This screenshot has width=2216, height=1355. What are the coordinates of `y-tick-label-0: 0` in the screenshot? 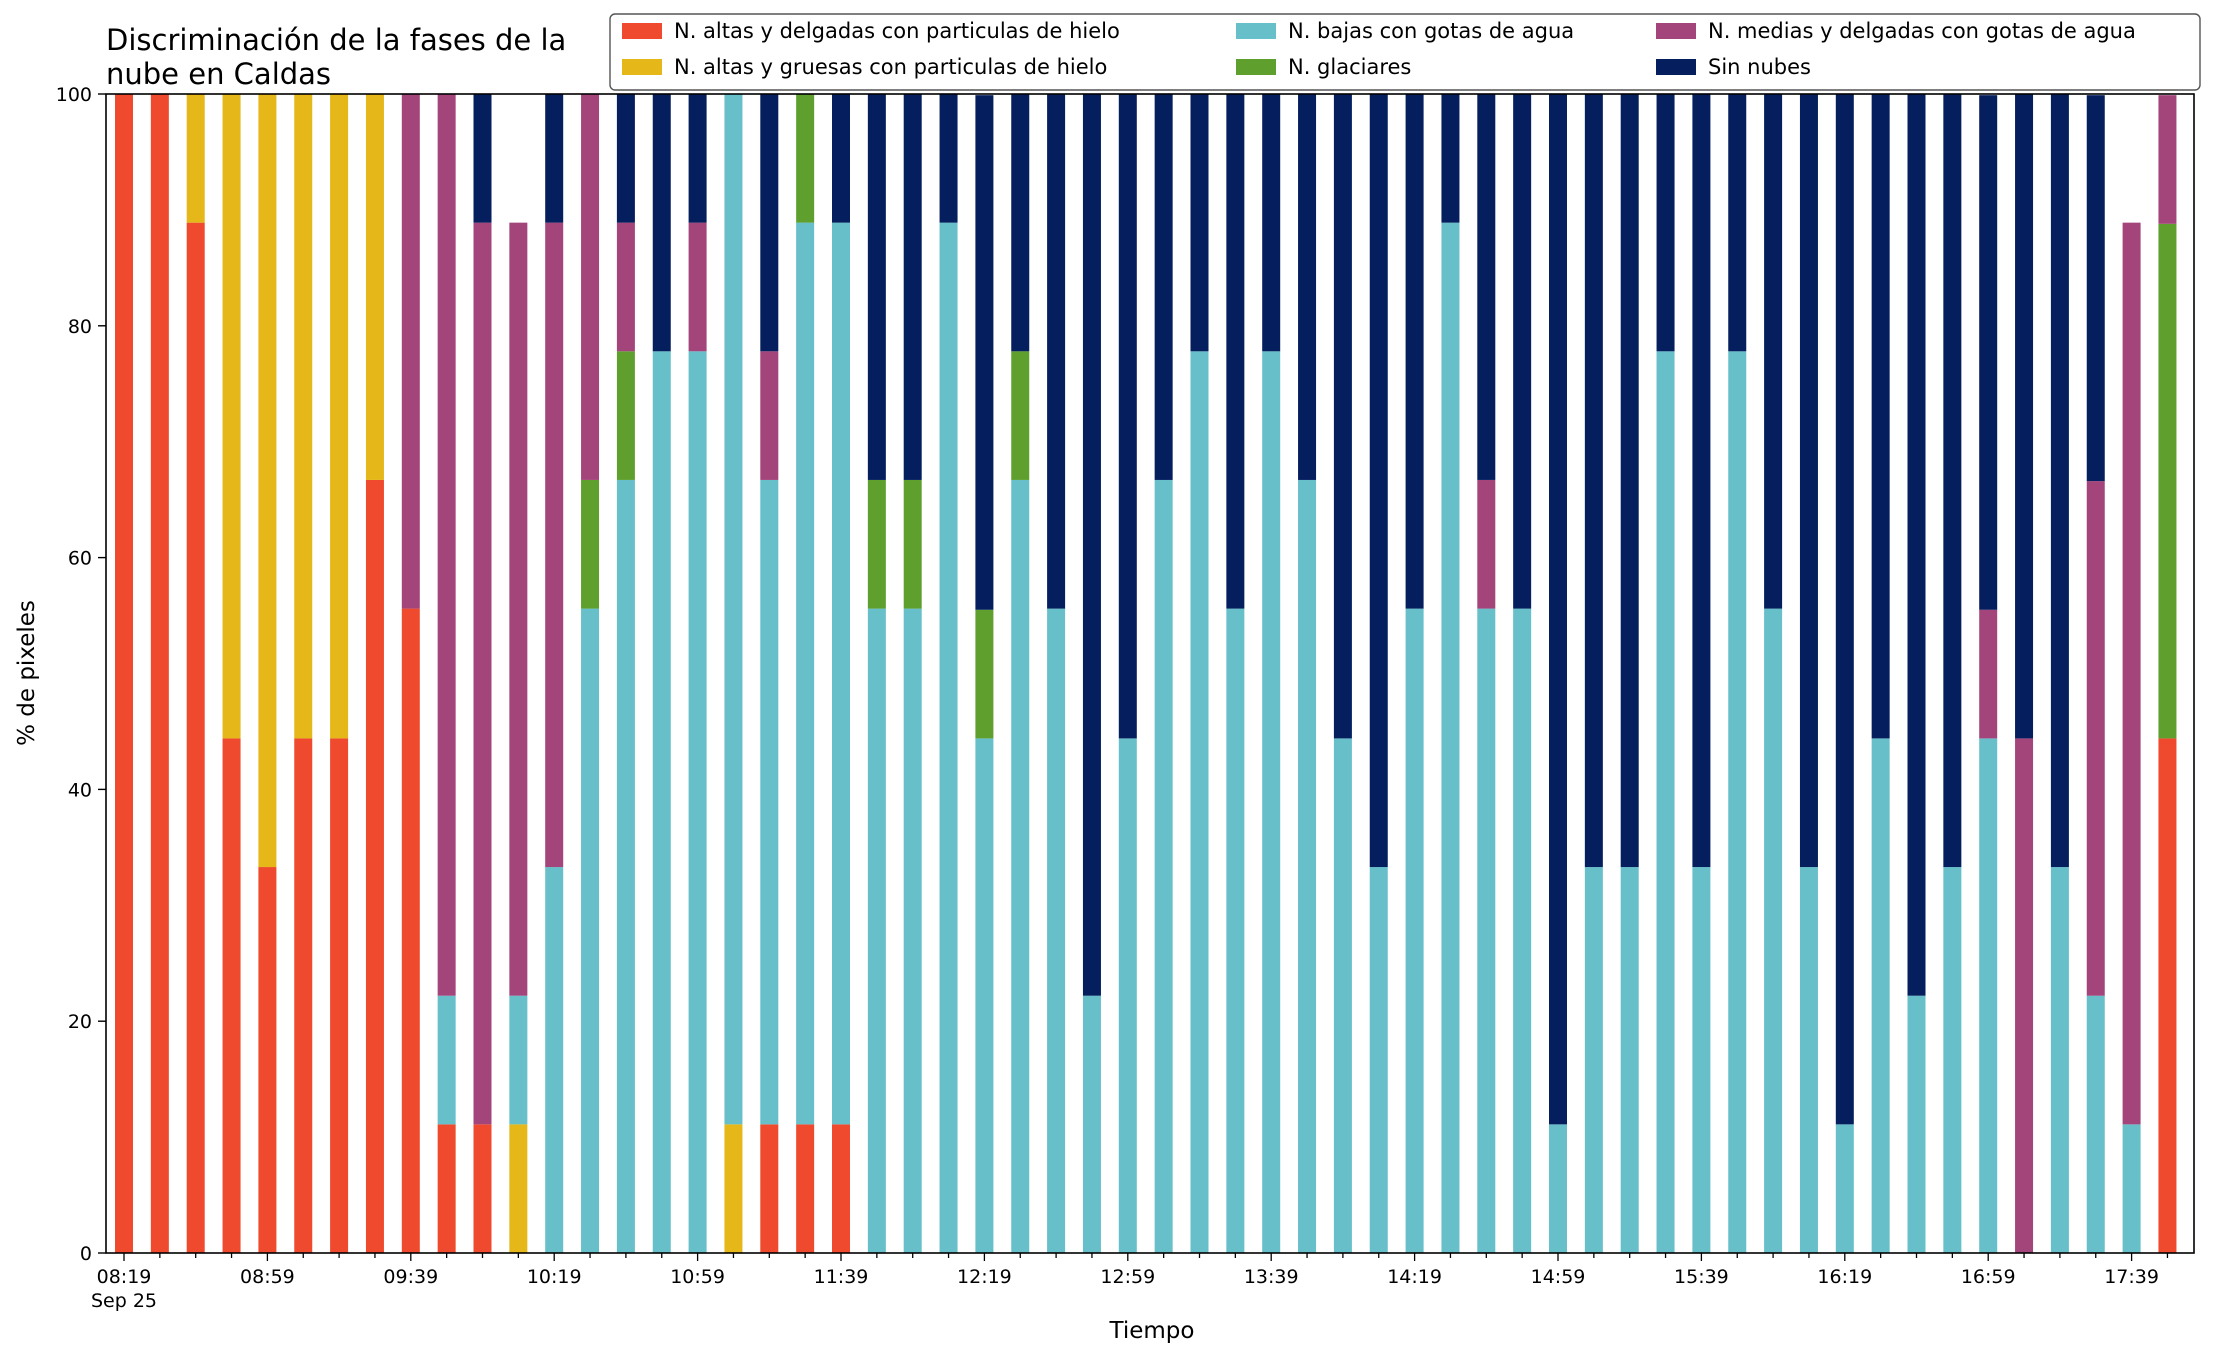 It's located at (86, 1254).